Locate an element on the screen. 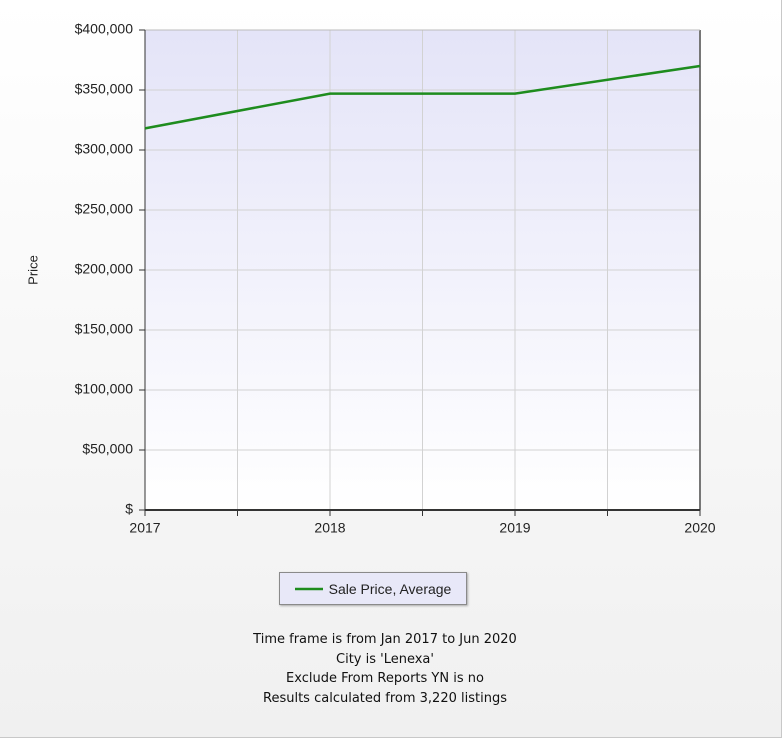 Image resolution: width=783 pixels, height=739 pixels. y-tick-label: $150,000 is located at coordinates (104, 329).